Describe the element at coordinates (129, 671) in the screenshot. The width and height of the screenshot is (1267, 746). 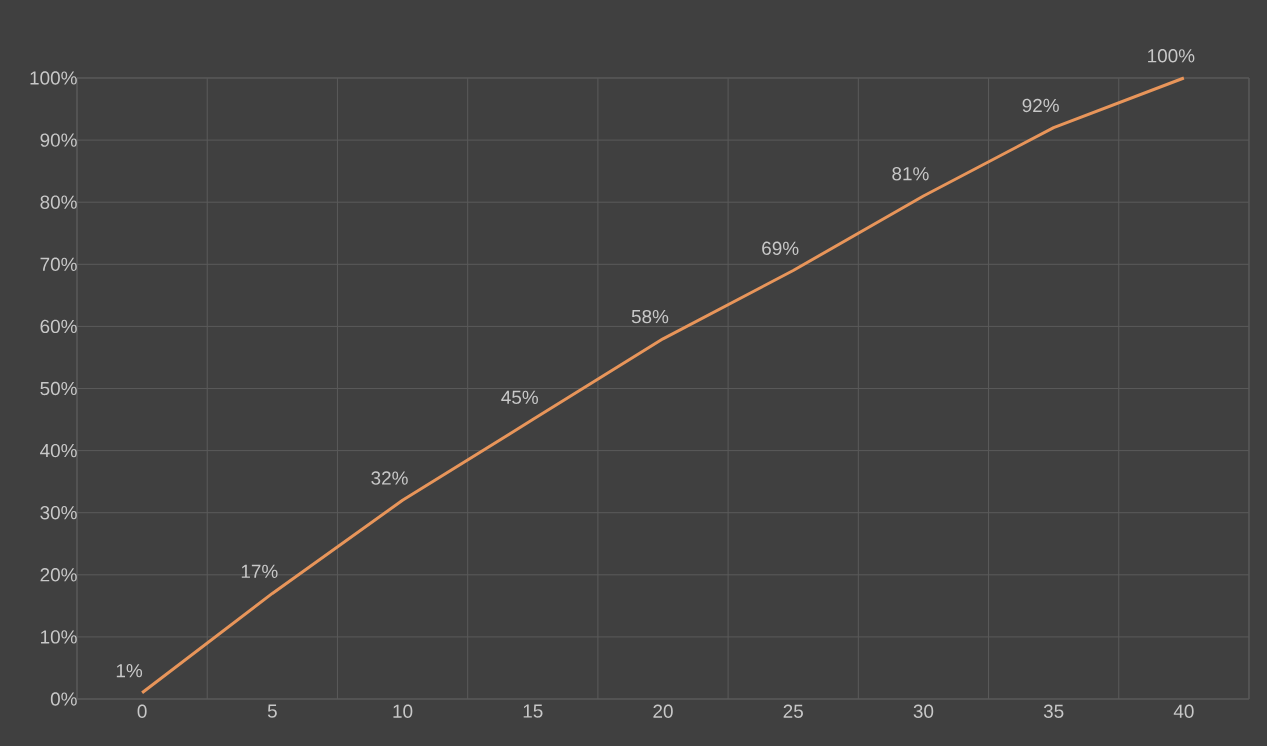
I see `data-label: 1%` at that location.